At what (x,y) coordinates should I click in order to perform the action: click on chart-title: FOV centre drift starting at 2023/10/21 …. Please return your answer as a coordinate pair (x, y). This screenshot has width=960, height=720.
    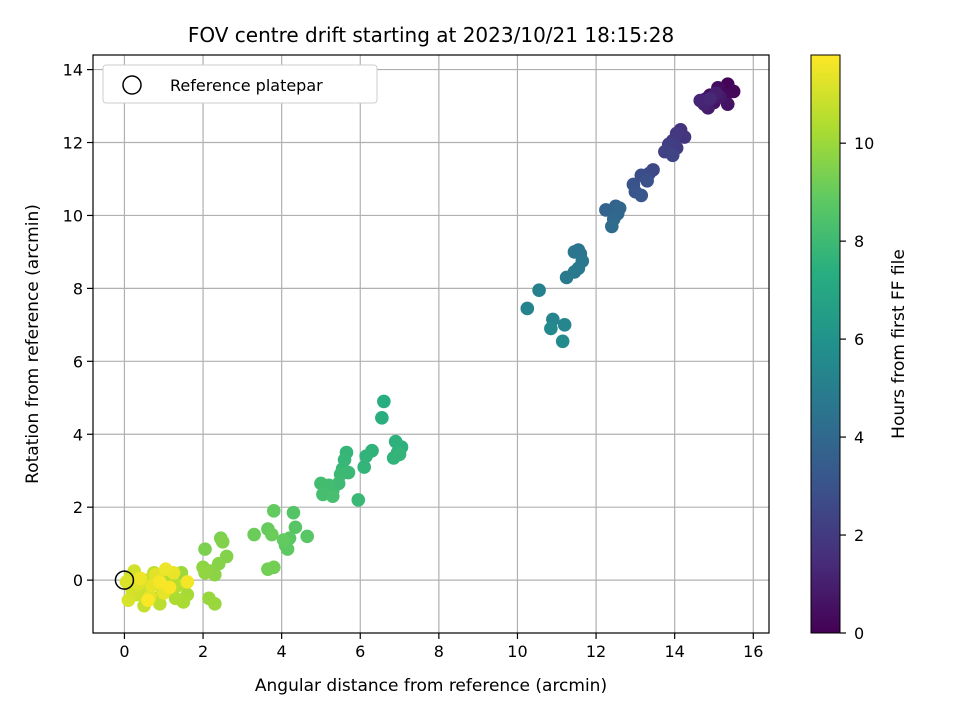
    Looking at the image, I should click on (431, 35).